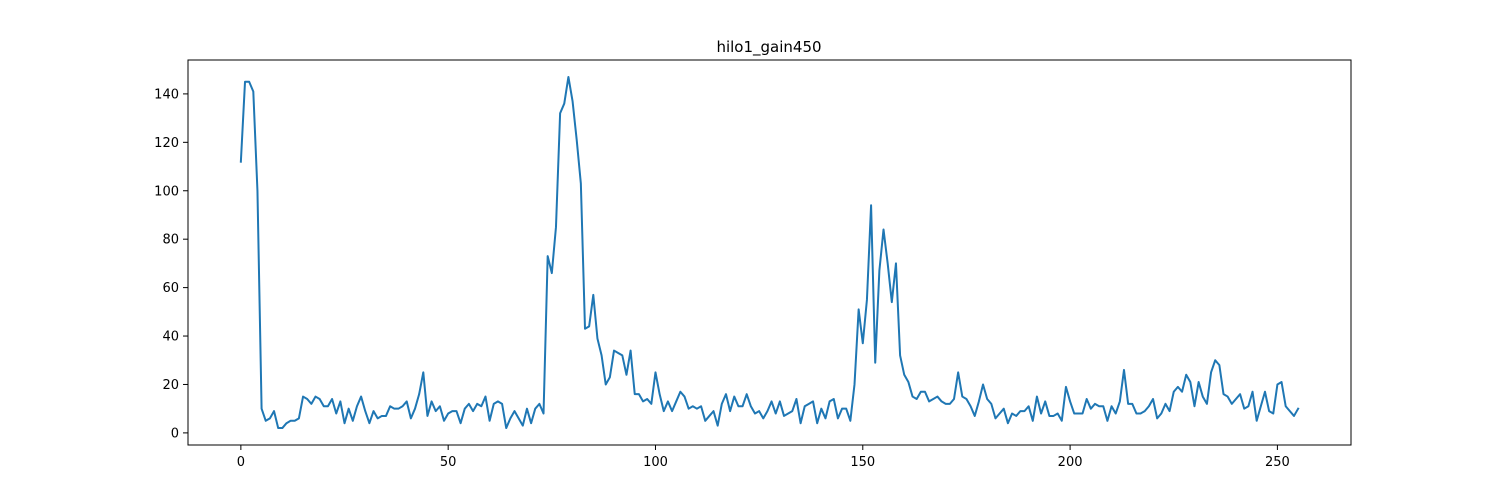 The width and height of the screenshot is (1500, 504). Describe the element at coordinates (166, 143) in the screenshot. I see `y-tick-label: 120` at that location.